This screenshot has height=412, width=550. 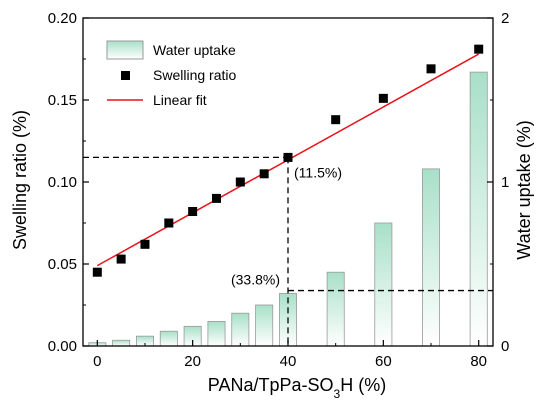 What do you see at coordinates (125, 50) in the screenshot?
I see `legend-swatch-water-uptake` at bounding box center [125, 50].